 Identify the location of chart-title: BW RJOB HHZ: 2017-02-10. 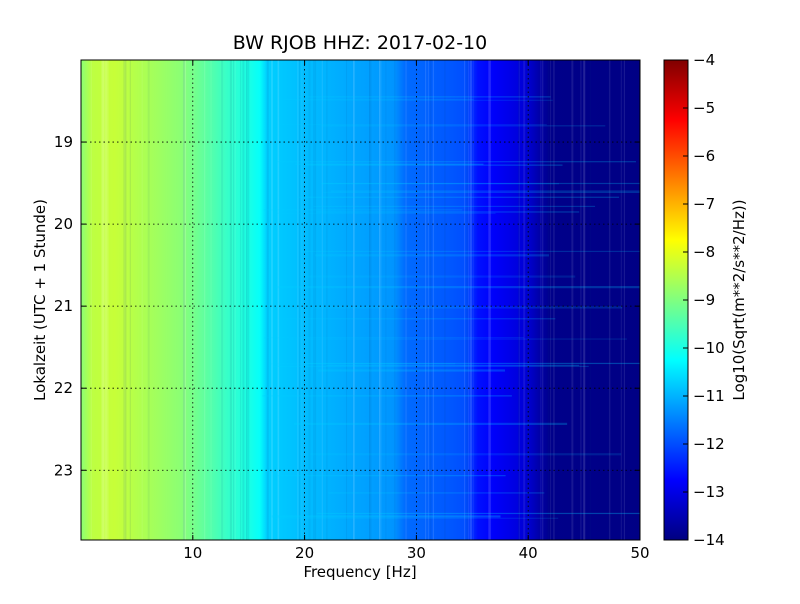
(360, 43).